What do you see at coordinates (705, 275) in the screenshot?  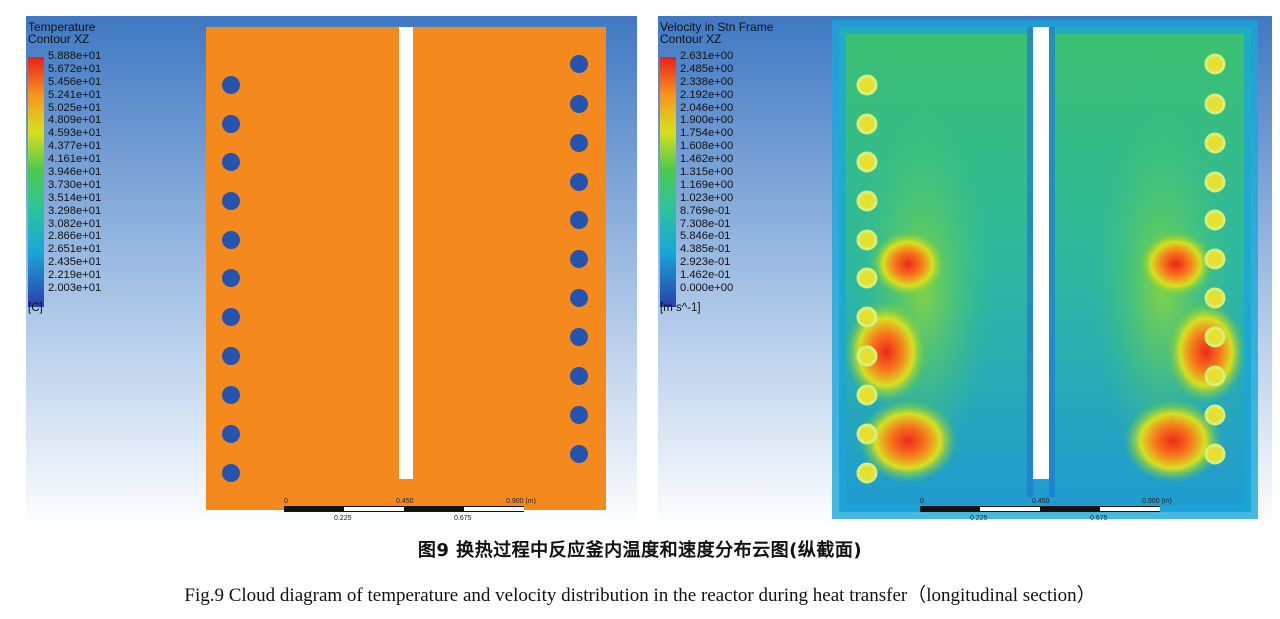 I see `legend-tick-label: 1.462e-01` at bounding box center [705, 275].